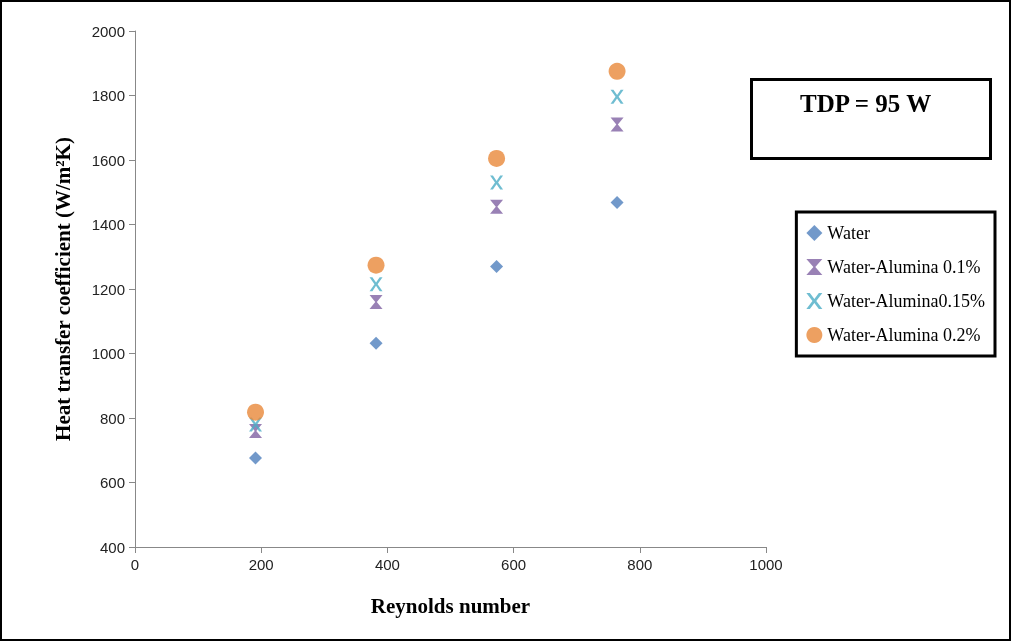 The width and height of the screenshot is (1011, 641). Describe the element at coordinates (450, 605) in the screenshot. I see `x-axis-title: Reynolds number` at that location.